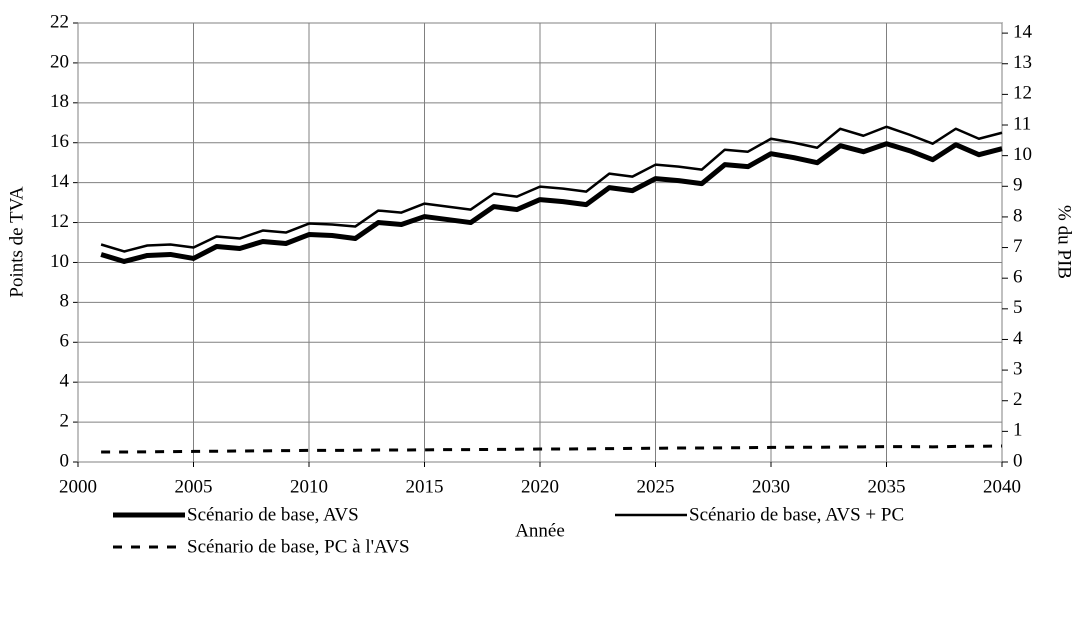  What do you see at coordinates (59, 261) in the screenshot?
I see `y-tick-label: 10` at bounding box center [59, 261].